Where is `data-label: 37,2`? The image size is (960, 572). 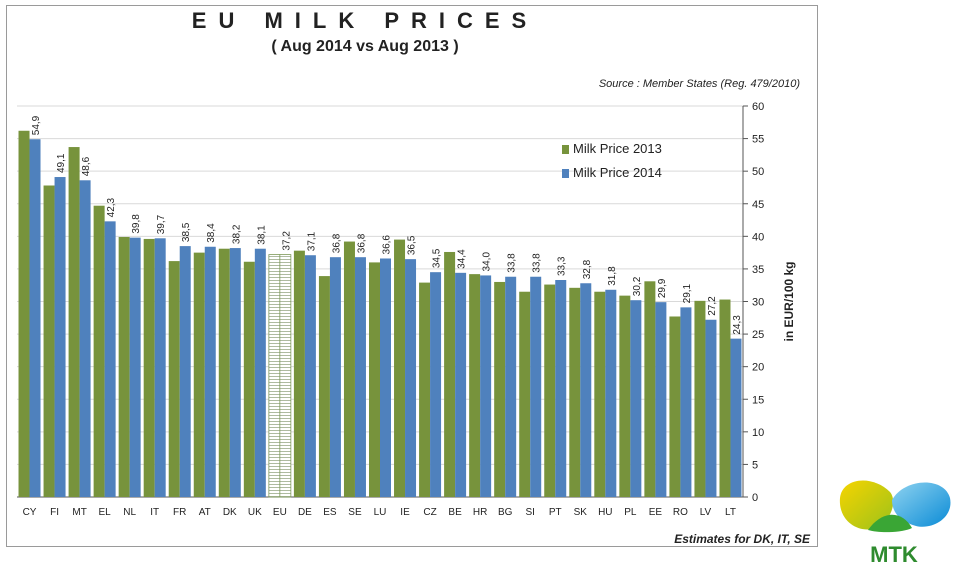
data-label: 37,2 is located at coordinates (286, 241).